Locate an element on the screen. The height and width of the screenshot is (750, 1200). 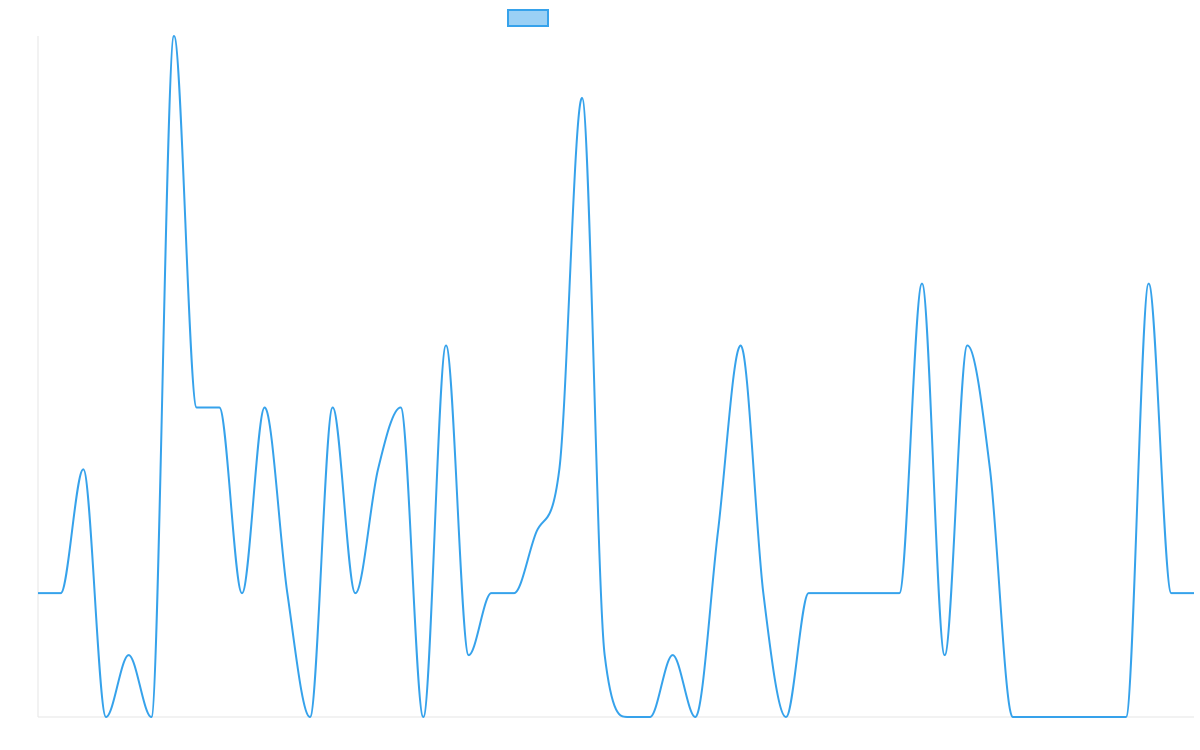
legend is located at coordinates (528, 18).